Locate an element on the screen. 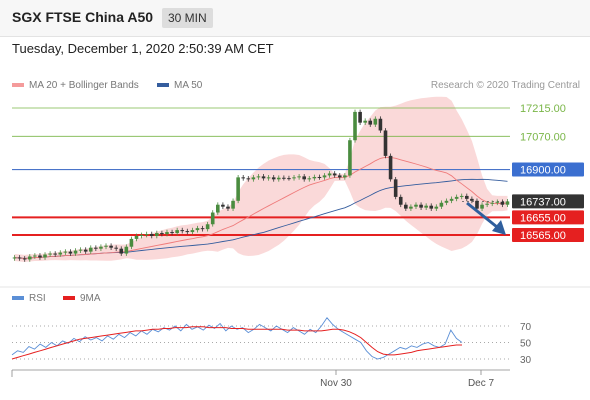 The image size is (590, 400). forecast-arrow-line is located at coordinates (482, 215).